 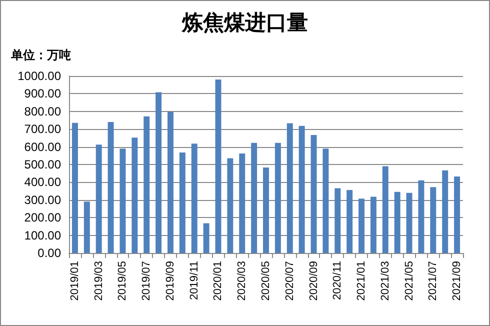 What do you see at coordinates (43, 165) in the screenshot?
I see `y-tick-label: 500.00` at bounding box center [43, 165].